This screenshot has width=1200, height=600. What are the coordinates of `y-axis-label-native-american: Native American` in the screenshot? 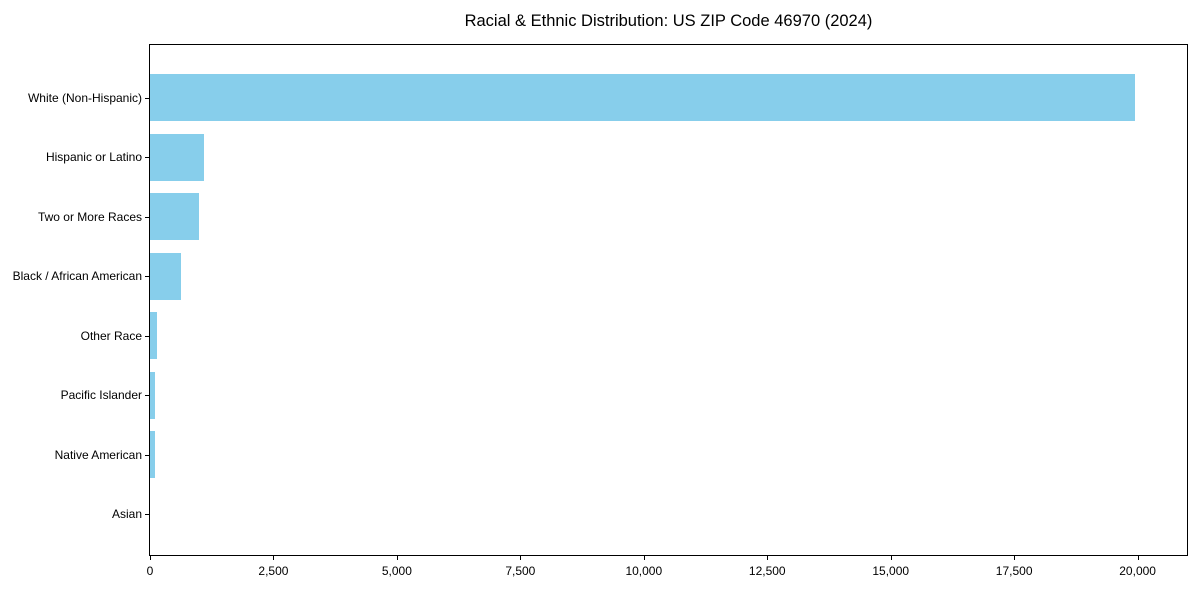 It's located at (98, 454).